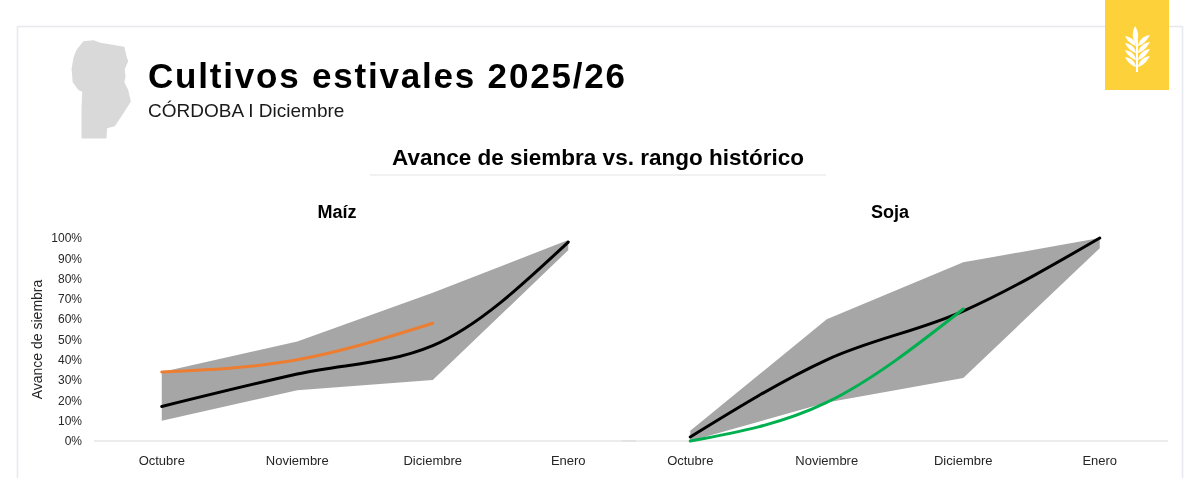 Image resolution: width=1200 pixels, height=478 pixels. I want to click on y-tick-label: 20%, so click(70, 400).